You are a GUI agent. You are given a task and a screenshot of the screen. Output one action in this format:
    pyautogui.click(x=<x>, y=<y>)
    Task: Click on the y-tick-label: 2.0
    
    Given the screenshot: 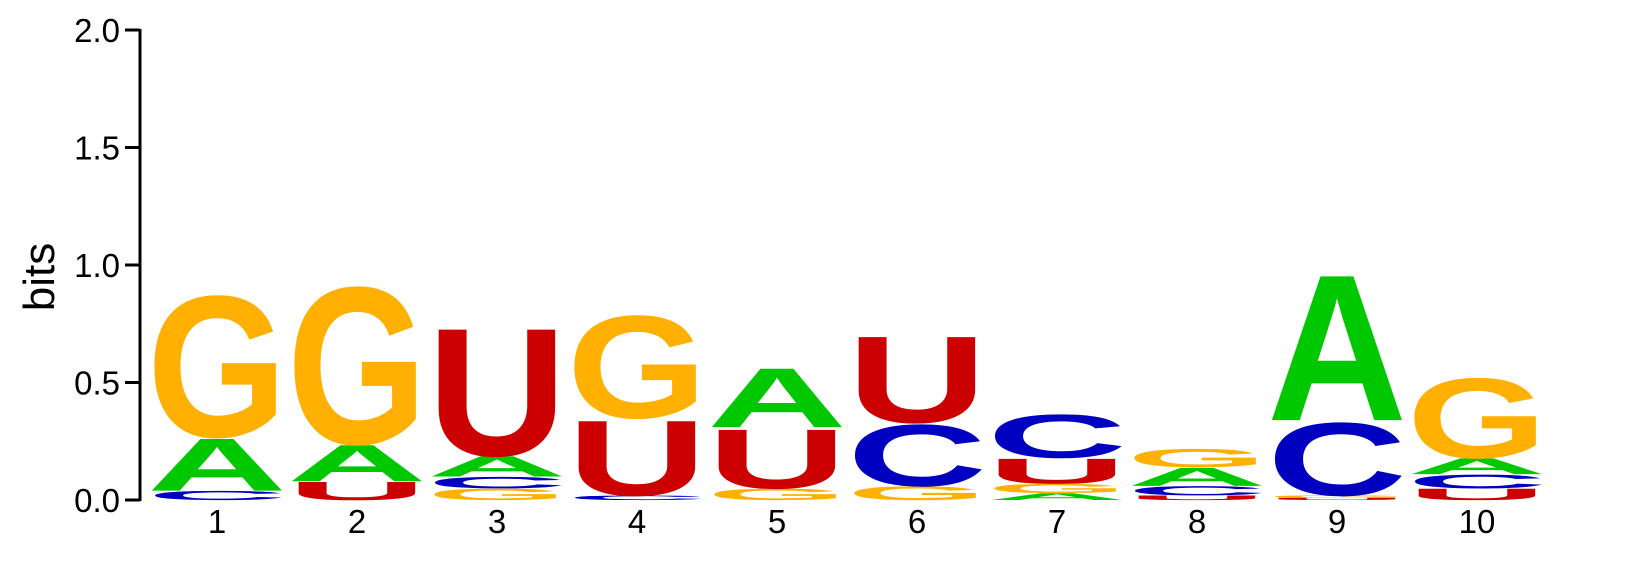 What is the action you would take?
    pyautogui.click(x=97, y=30)
    